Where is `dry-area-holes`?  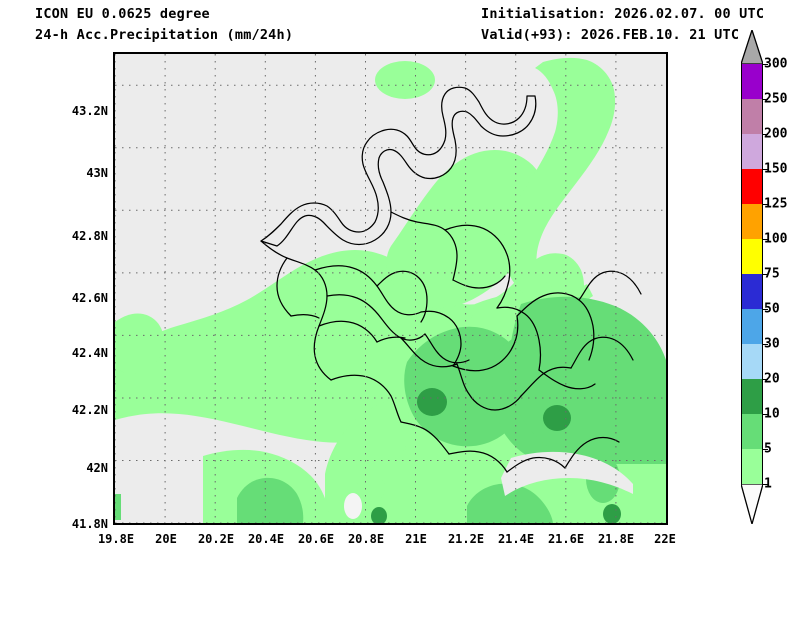 dry-area-holes is located at coordinates (488, 485).